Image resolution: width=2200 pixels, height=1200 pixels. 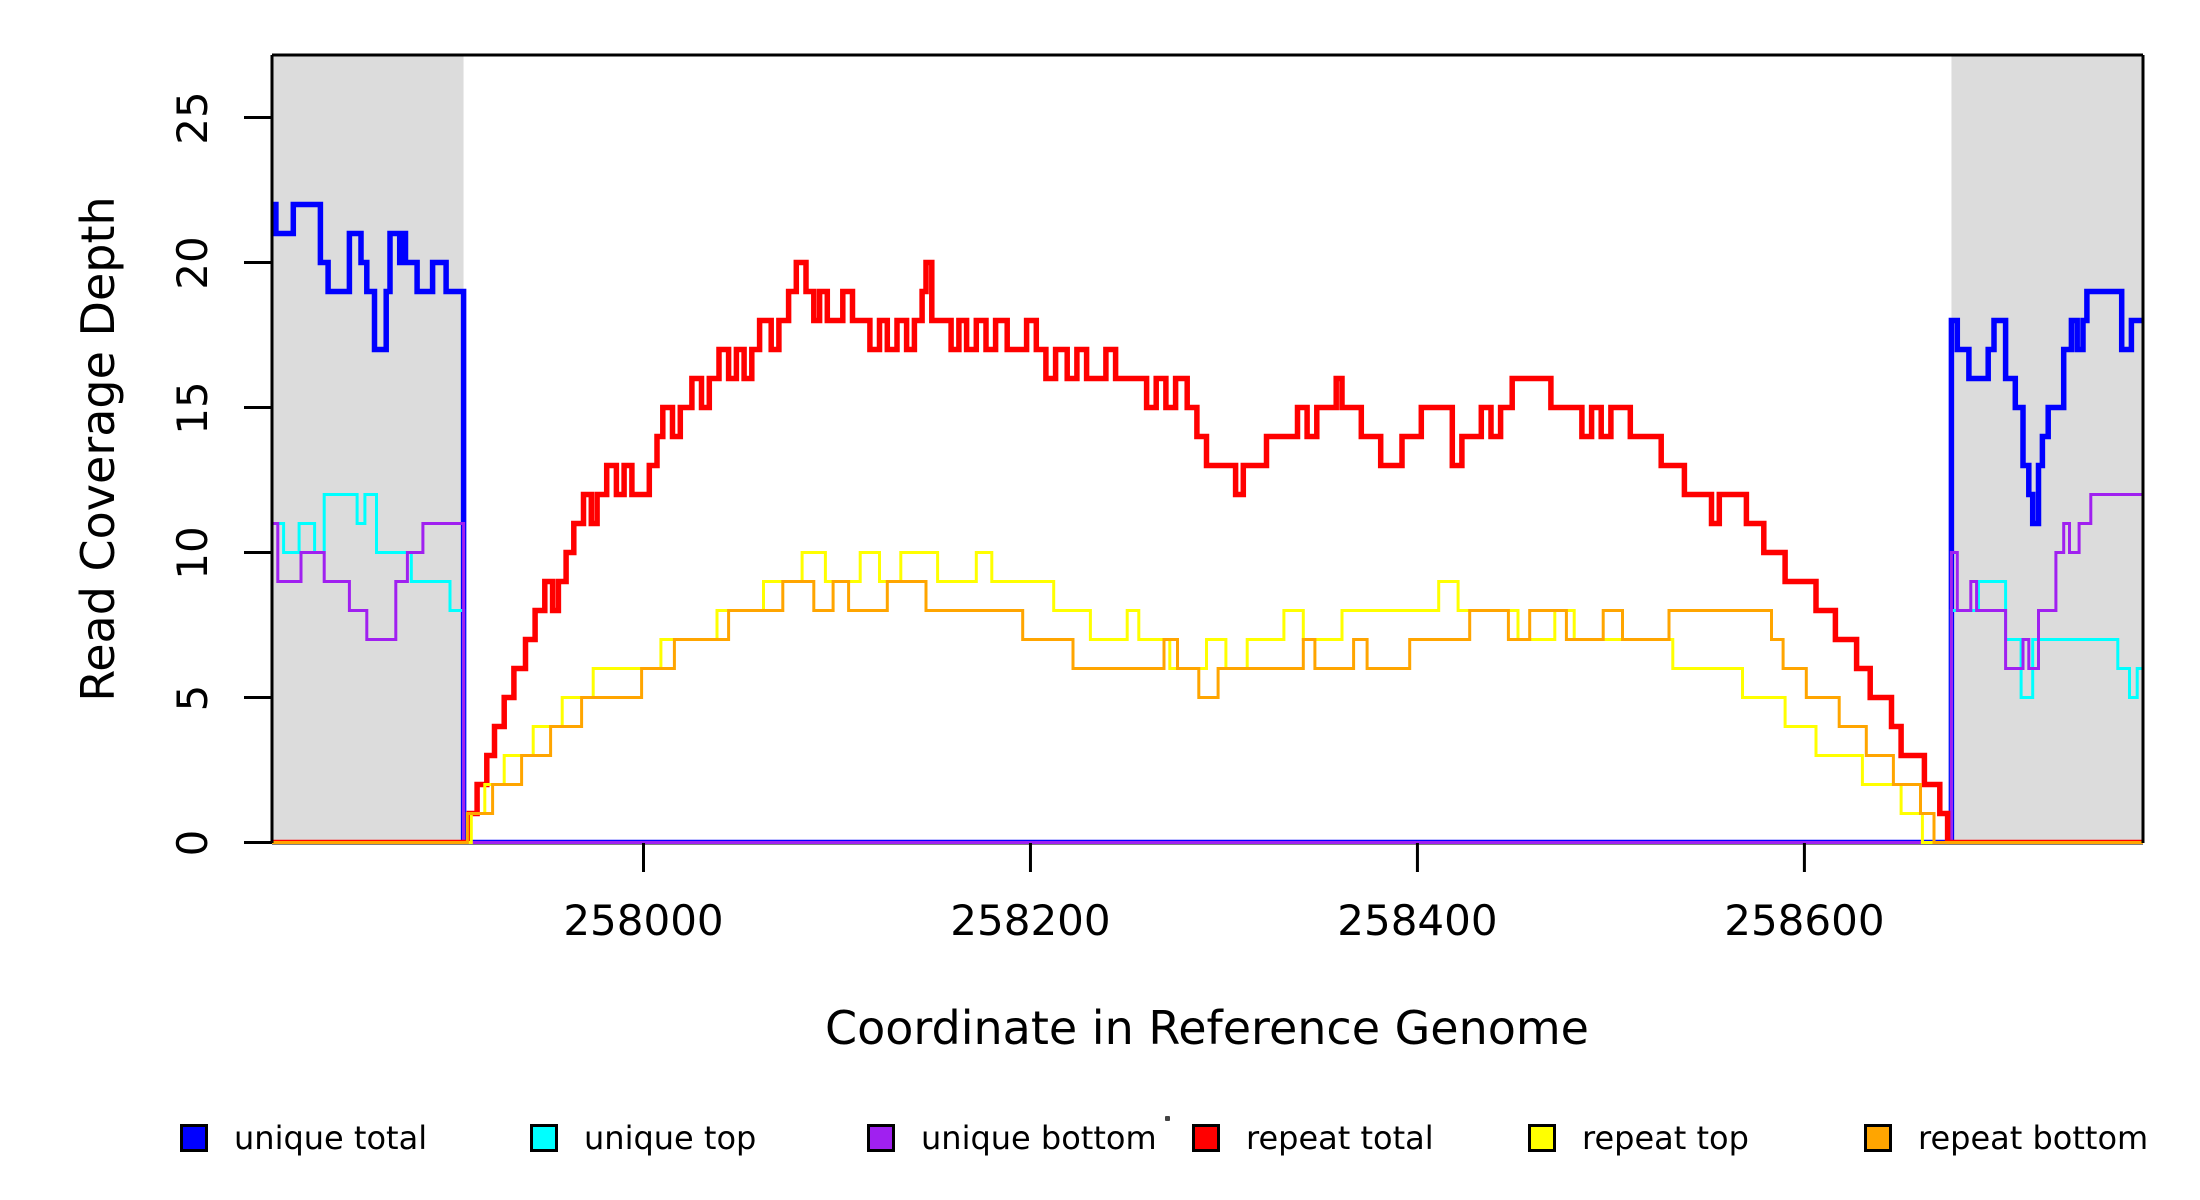 I want to click on legend-label: unique bottom, so click(x=1039, y=1138).